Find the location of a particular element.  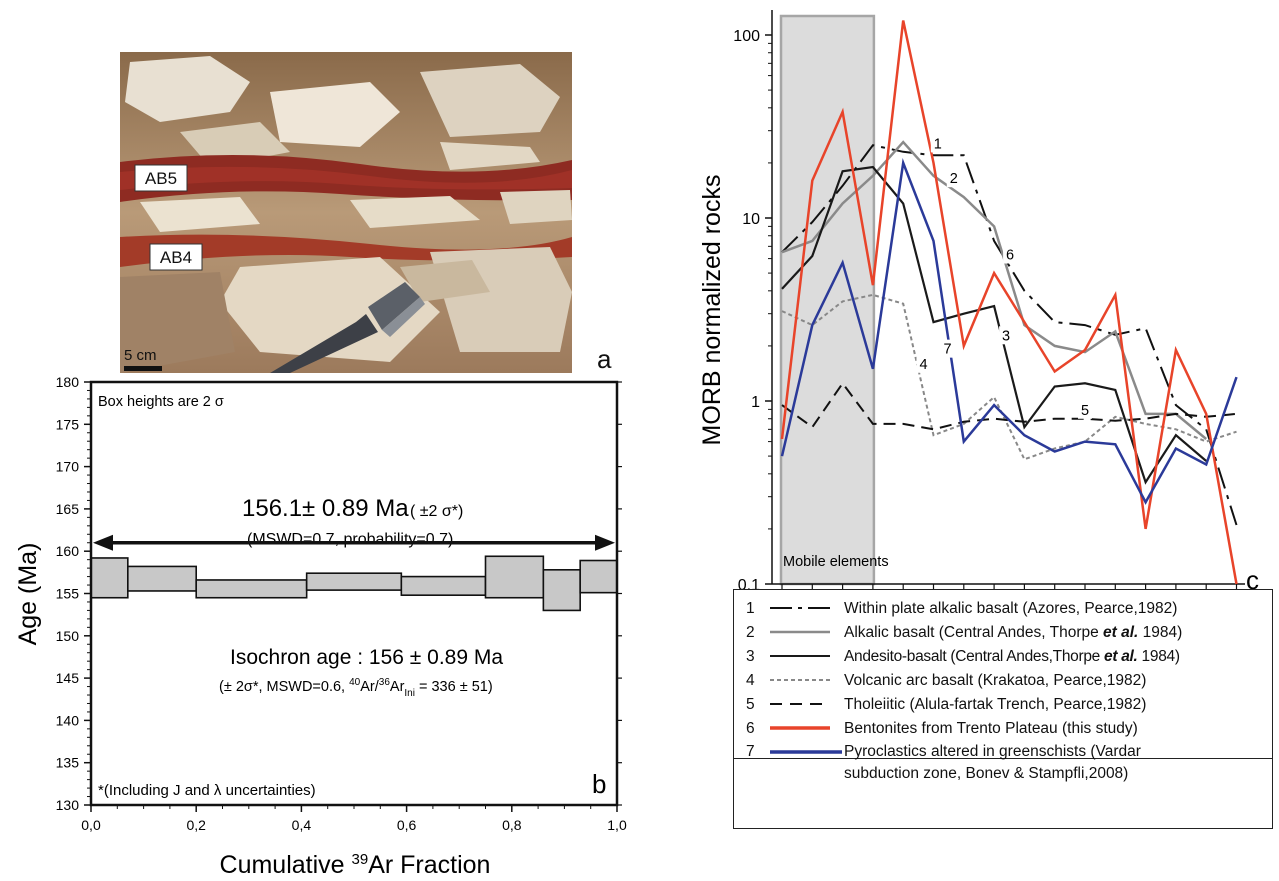

panel-letter-b: b is located at coordinates (599, 784).